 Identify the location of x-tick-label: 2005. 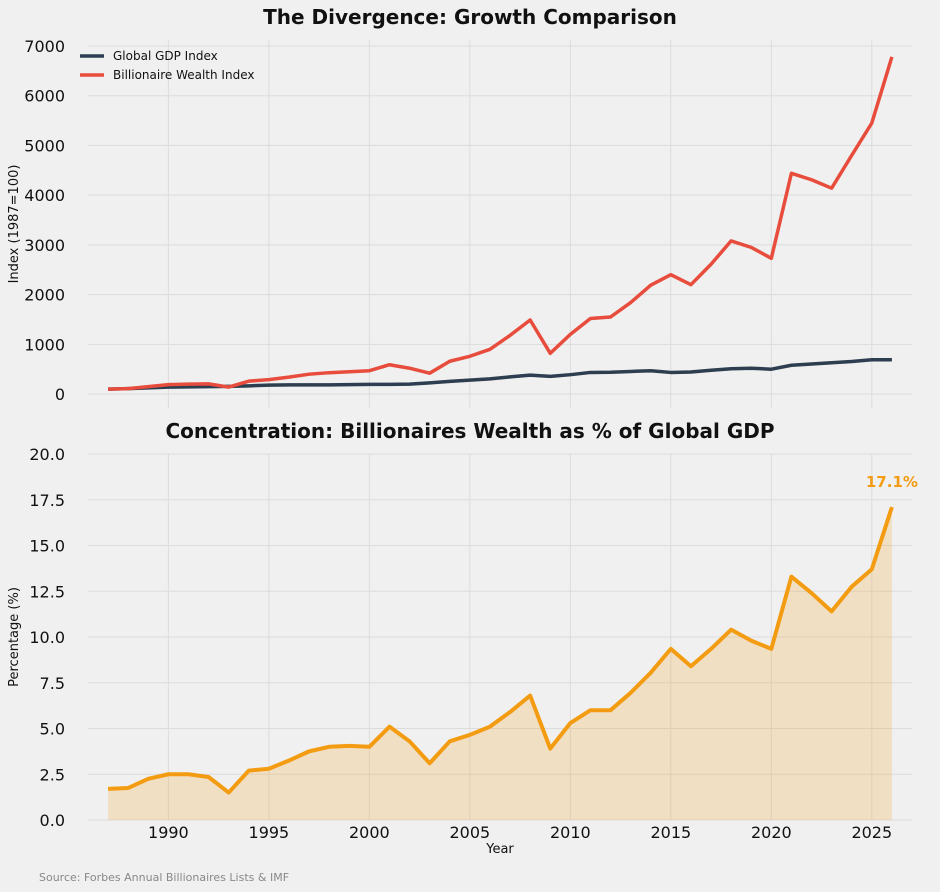
(469, 832).